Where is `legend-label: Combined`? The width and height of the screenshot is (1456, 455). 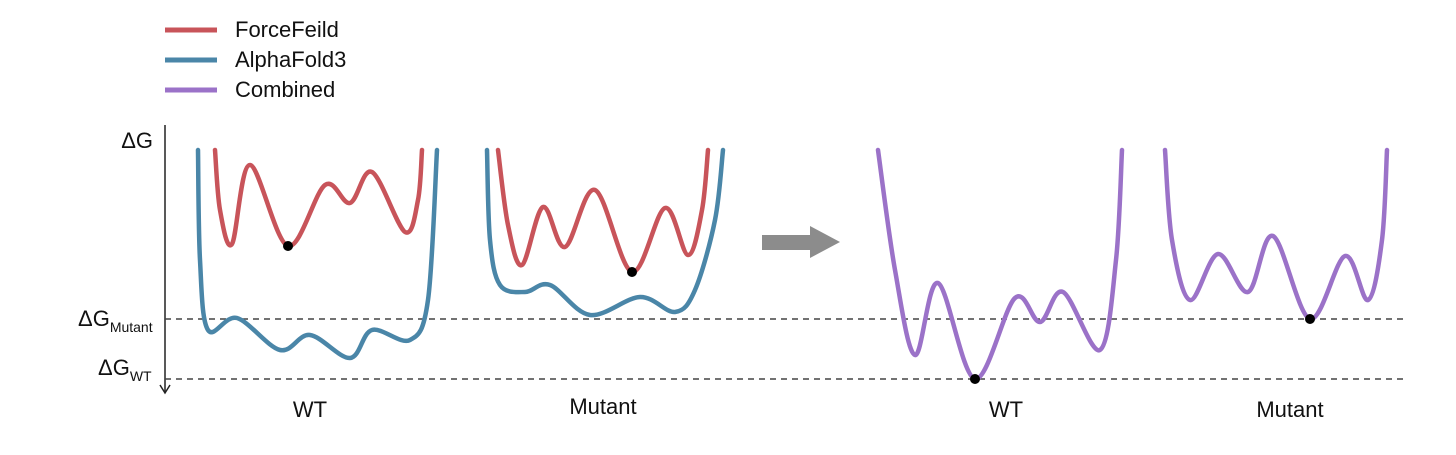 legend-label: Combined is located at coordinates (285, 89).